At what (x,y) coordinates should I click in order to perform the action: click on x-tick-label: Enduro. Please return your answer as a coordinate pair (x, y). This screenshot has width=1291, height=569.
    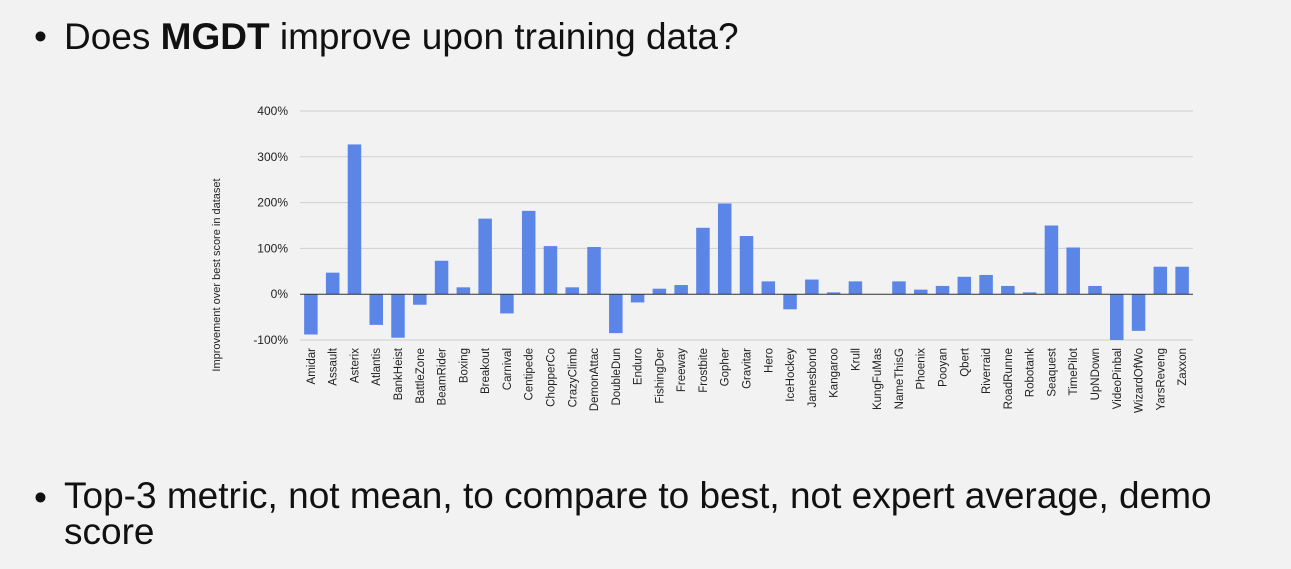
    Looking at the image, I should click on (639, 366).